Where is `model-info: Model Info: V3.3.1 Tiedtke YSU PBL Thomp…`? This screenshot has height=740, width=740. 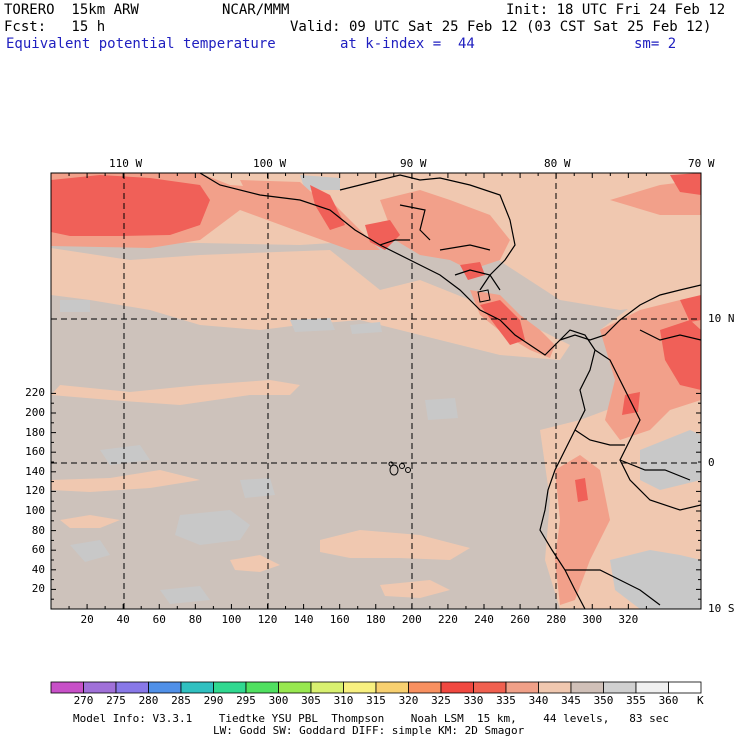
model-info: Model Info: V3.3.1 Tiedtke YSU PBL Thomp… is located at coordinates (371, 718).